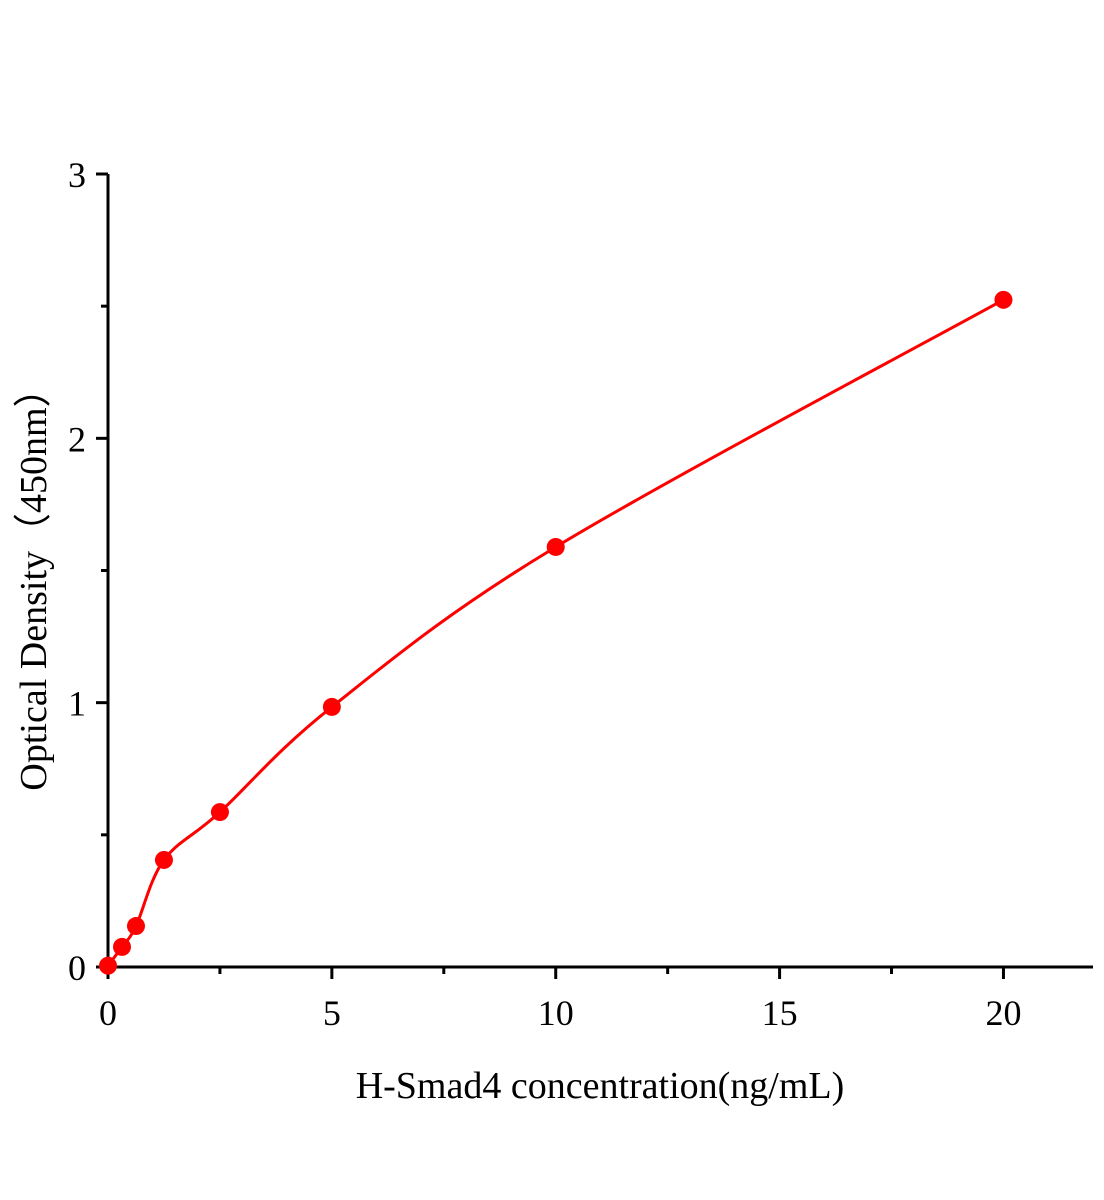 The width and height of the screenshot is (1104, 1200). I want to click on x-tick-label: 20, so click(1003, 1013).